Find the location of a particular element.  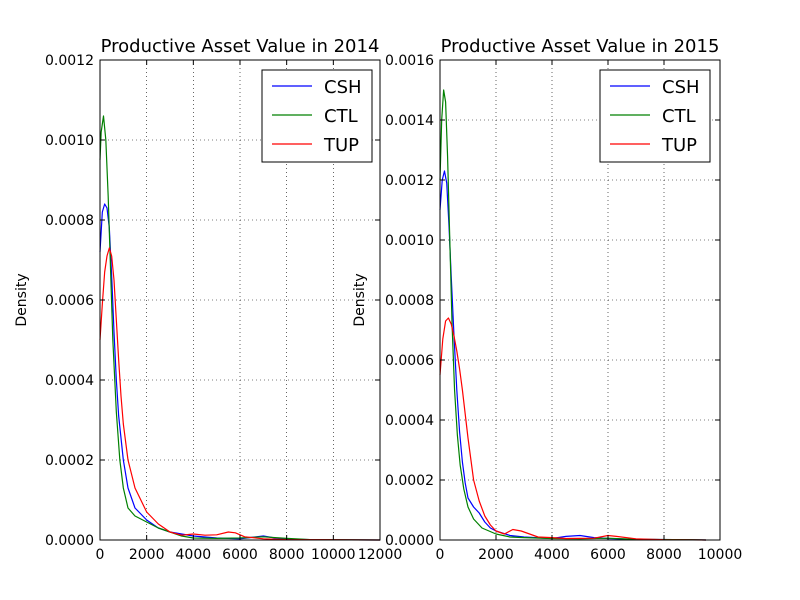

series-line-tup is located at coordinates (573, 429).